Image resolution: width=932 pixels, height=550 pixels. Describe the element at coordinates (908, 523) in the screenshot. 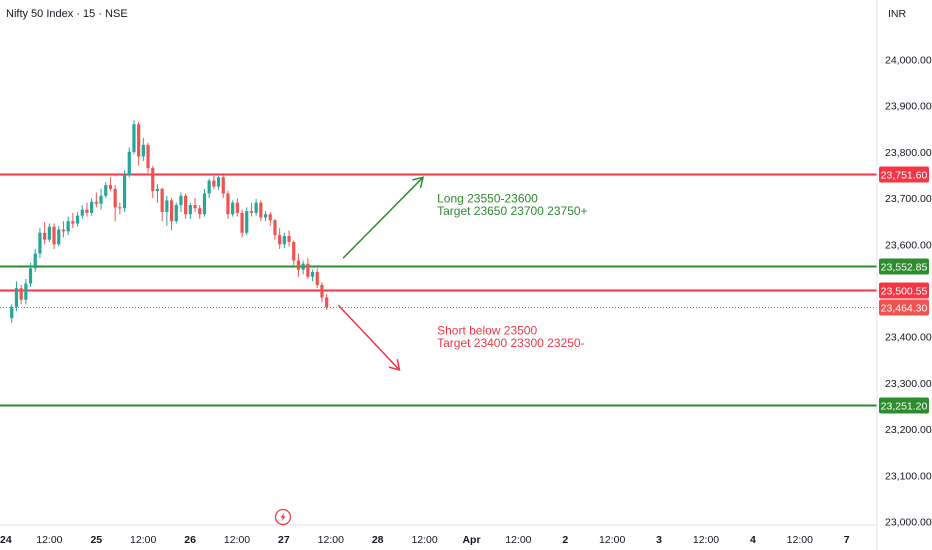

I see `y-tick-label: 23,000.00` at that location.